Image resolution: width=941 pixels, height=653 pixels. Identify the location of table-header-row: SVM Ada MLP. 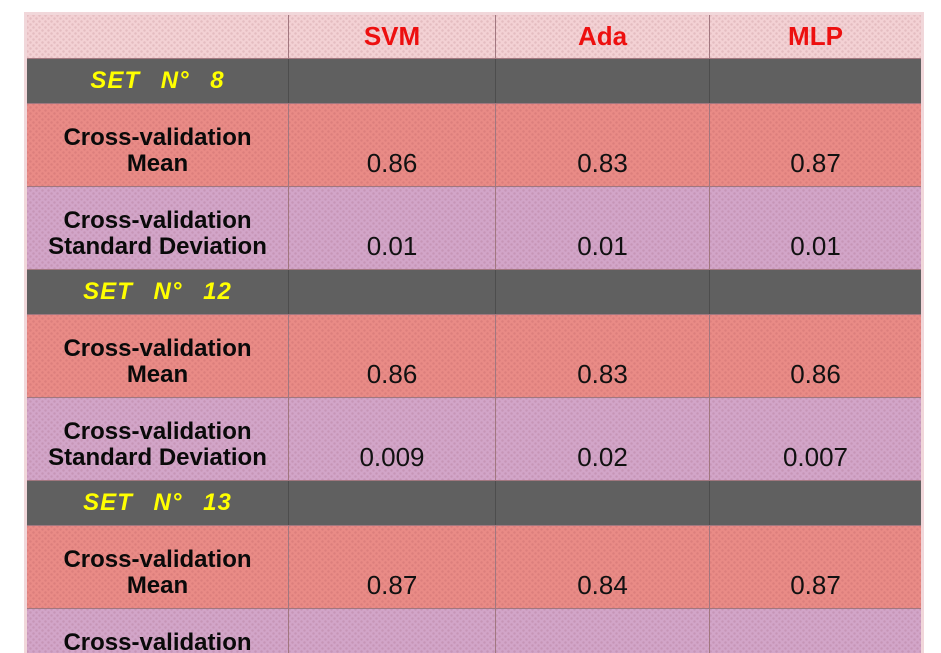
(474, 36).